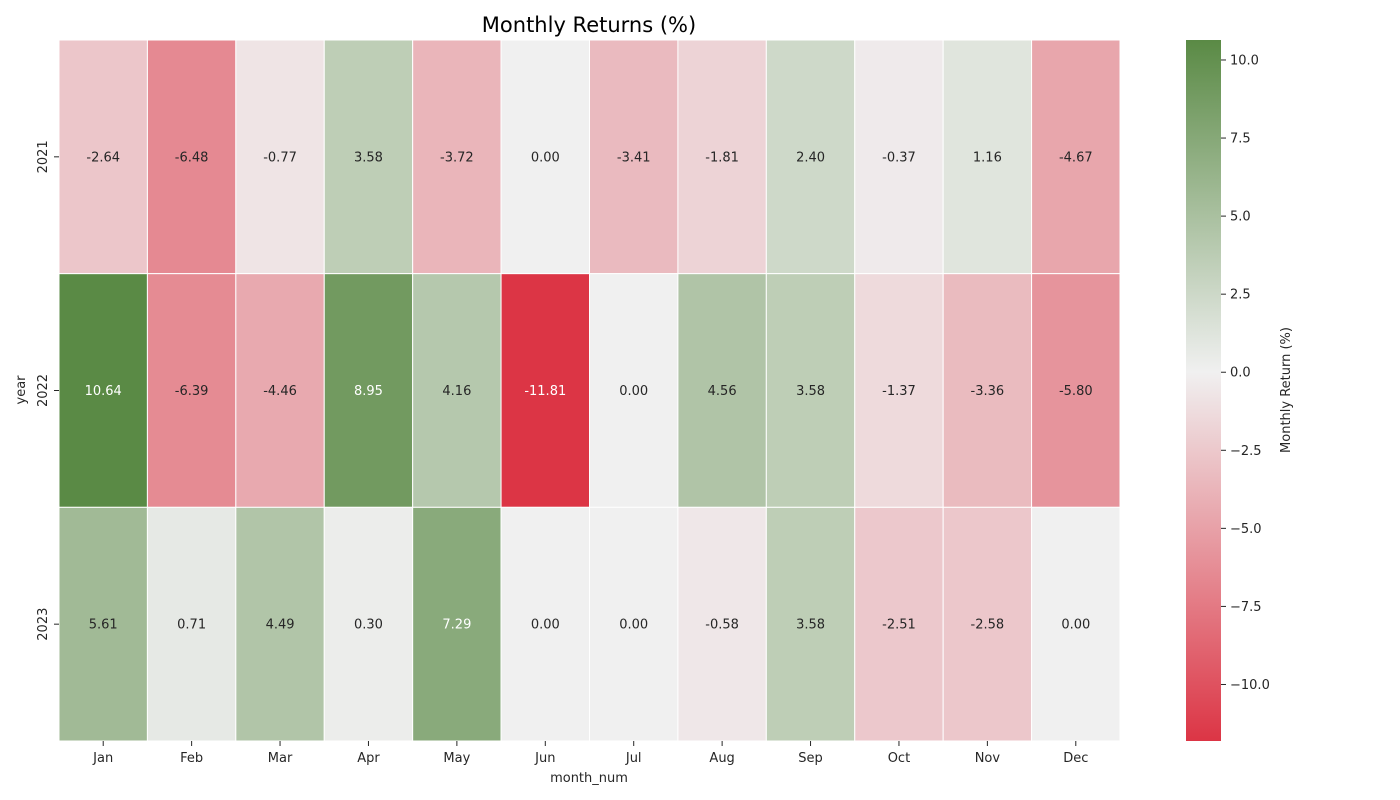  I want to click on cell-value-label: -5.80, so click(1076, 391).